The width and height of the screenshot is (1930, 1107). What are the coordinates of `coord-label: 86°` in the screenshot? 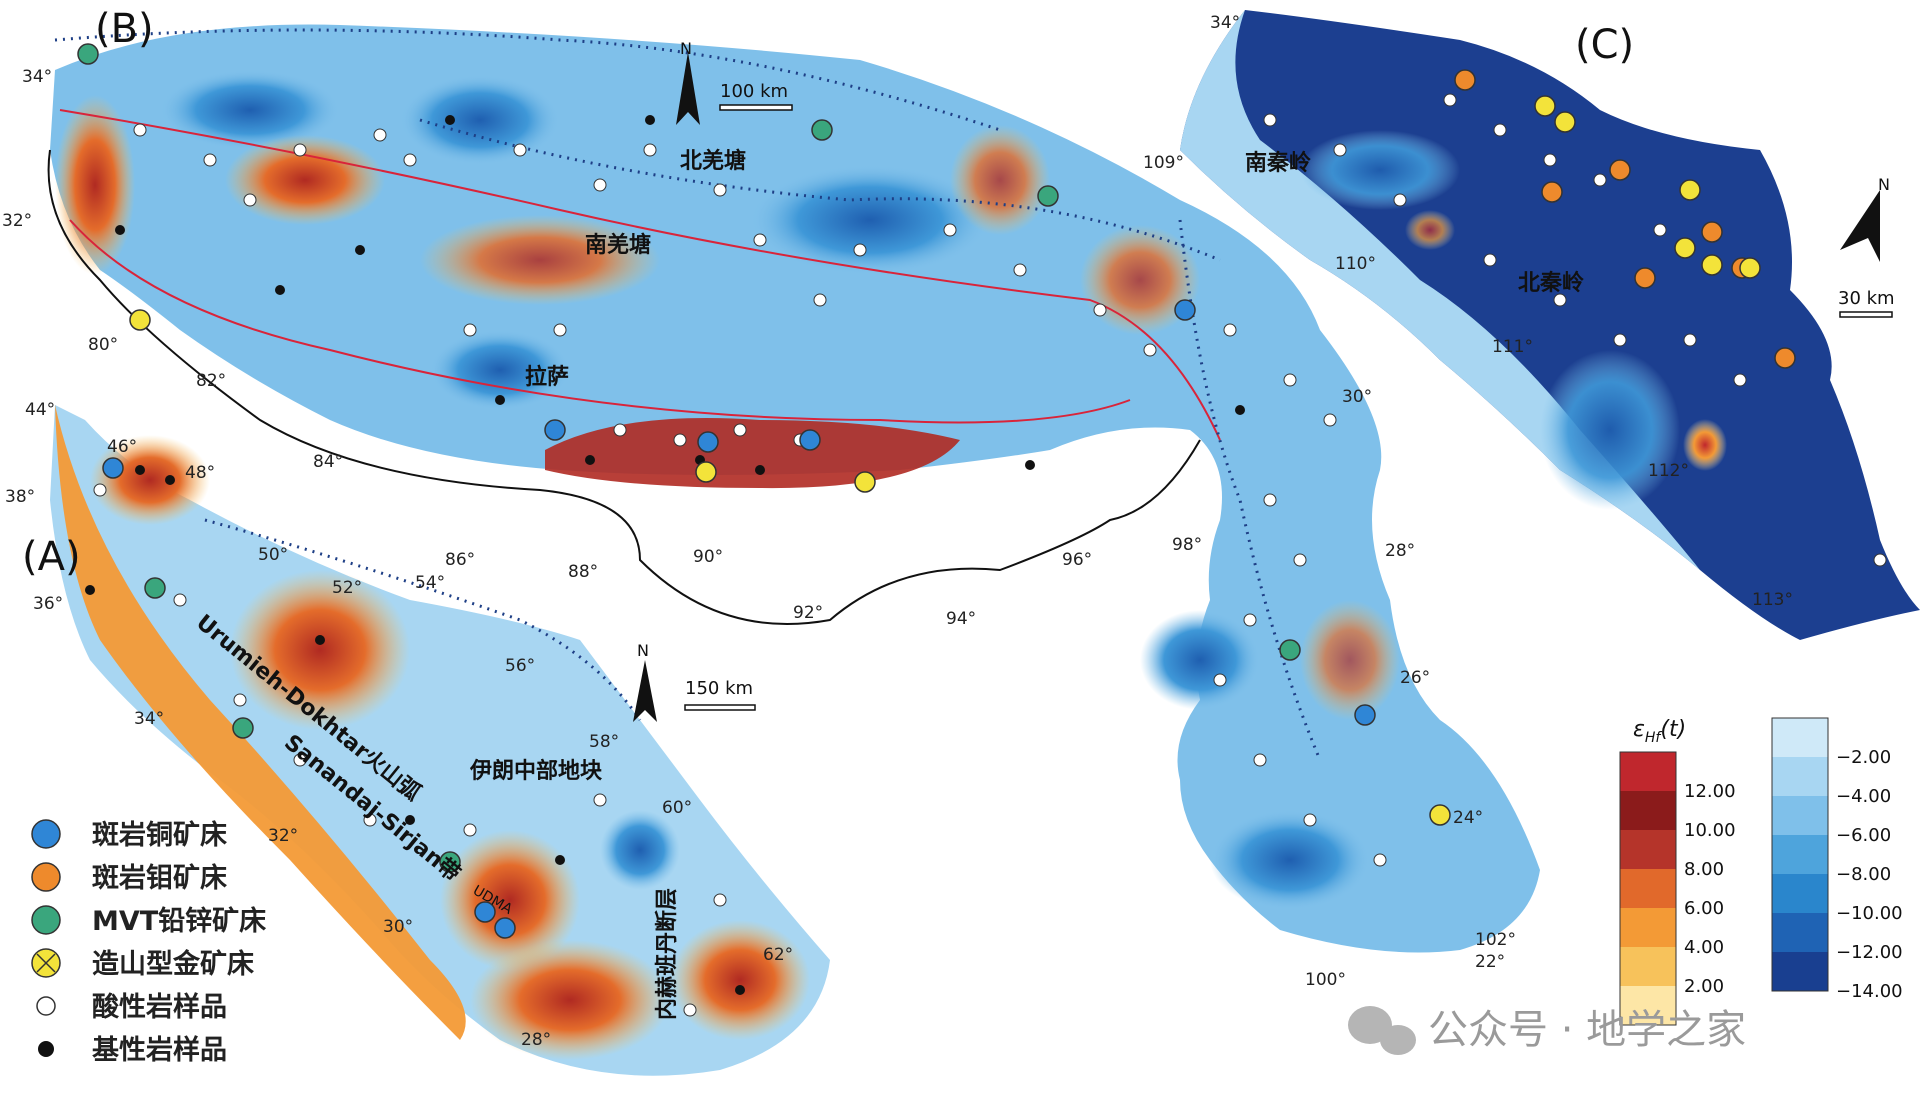 It's located at (460, 560).